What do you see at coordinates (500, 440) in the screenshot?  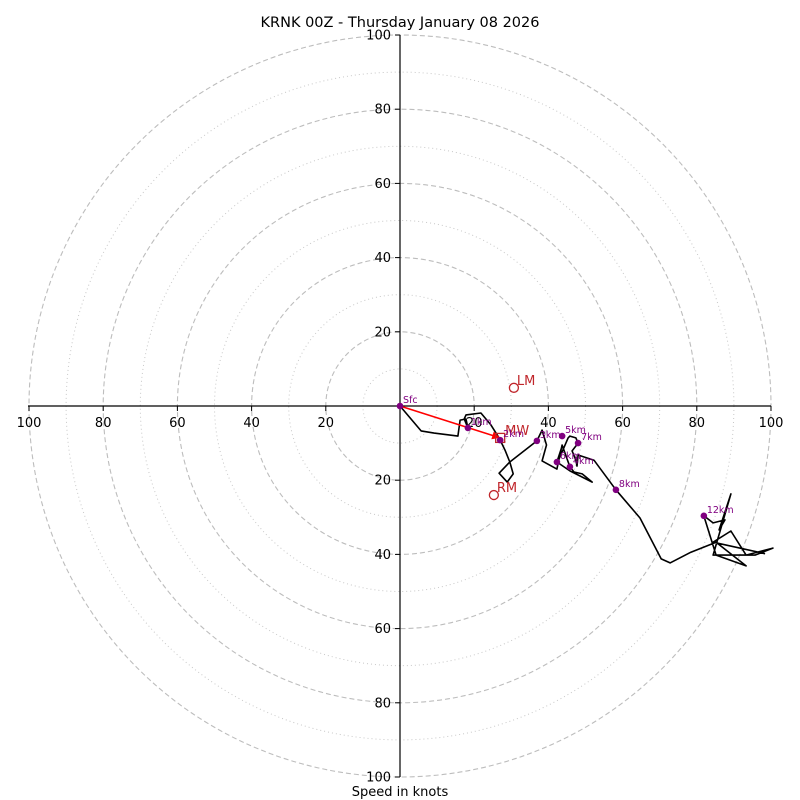 I see `height-marker-2km` at bounding box center [500, 440].